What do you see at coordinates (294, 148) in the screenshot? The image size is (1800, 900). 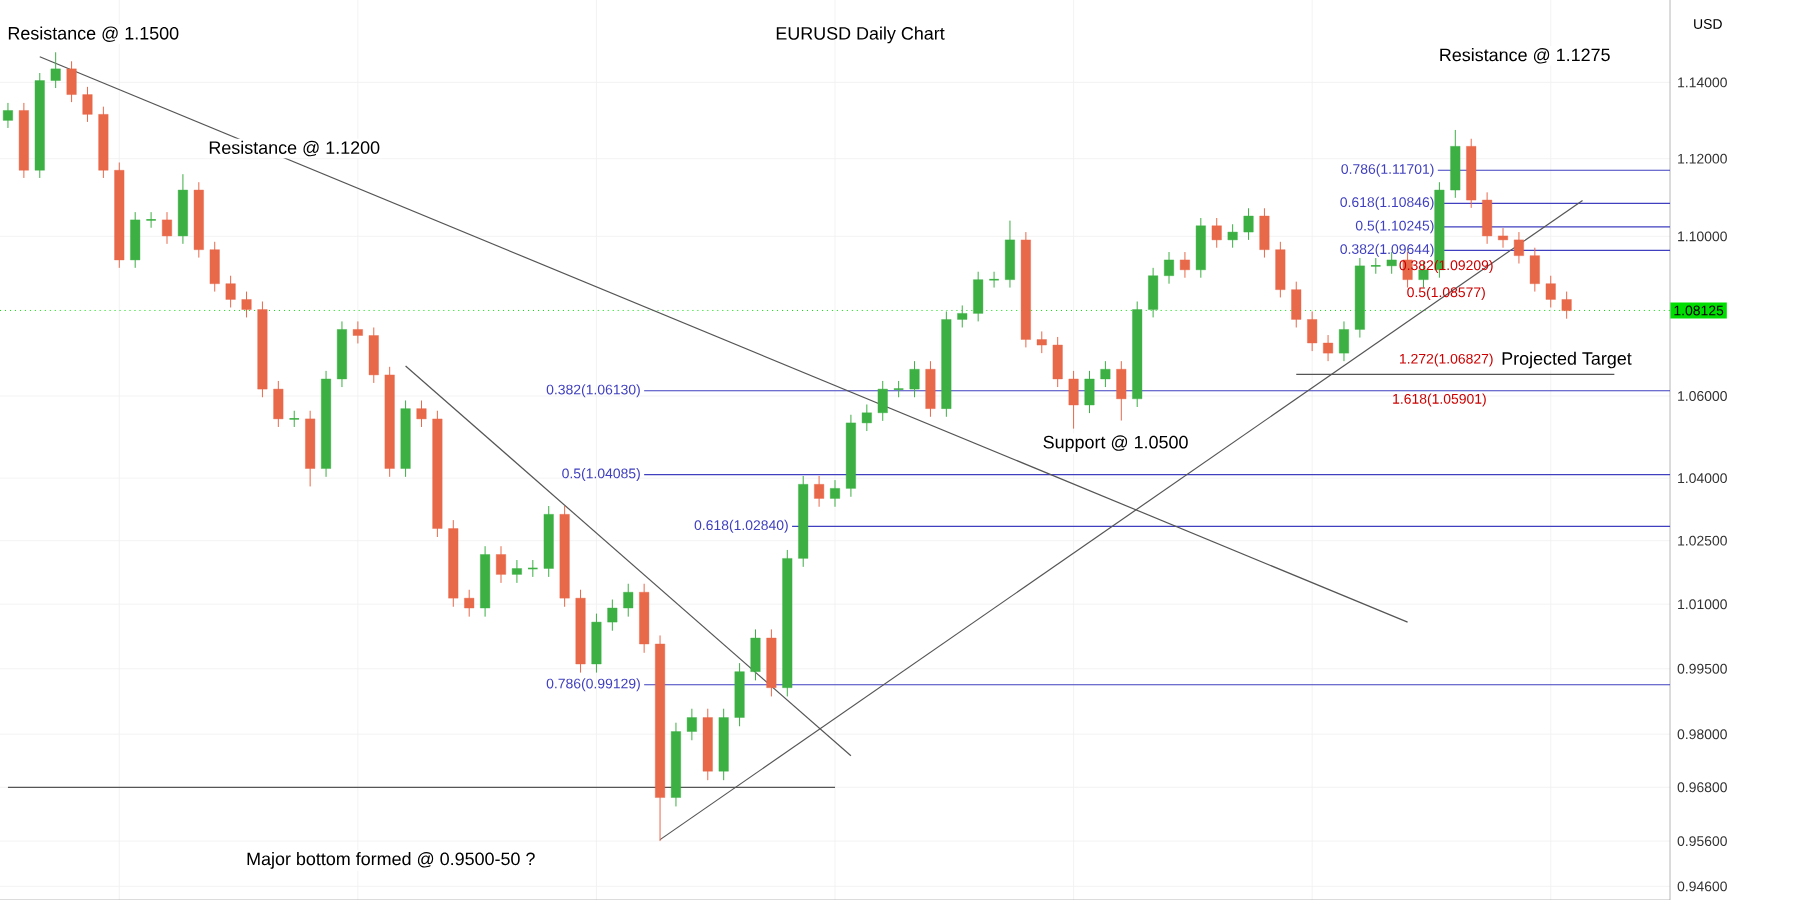 I see `annotation: Resistance @ 1.1200` at bounding box center [294, 148].